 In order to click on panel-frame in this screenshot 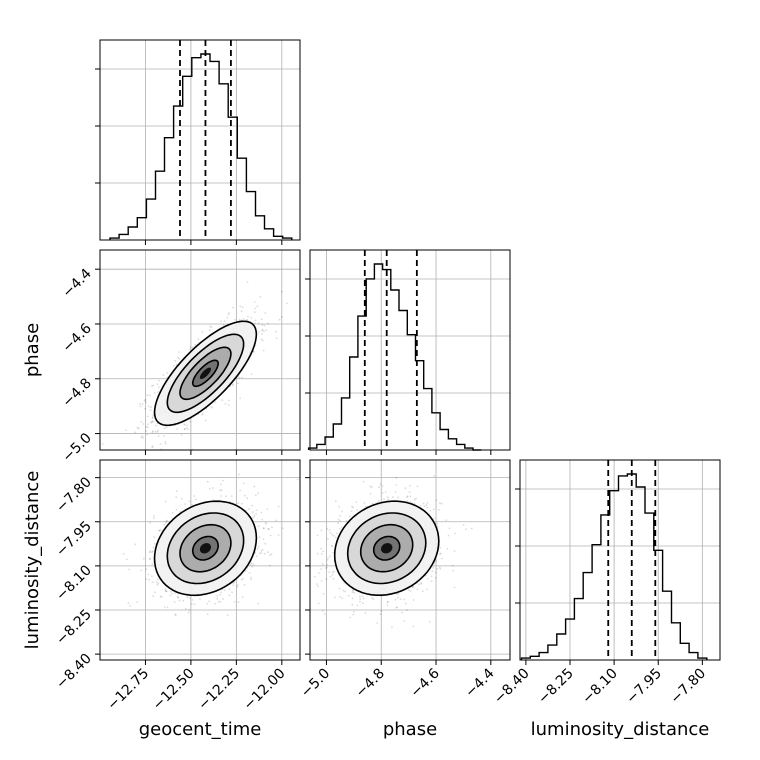, I will do `click(200, 140)`.